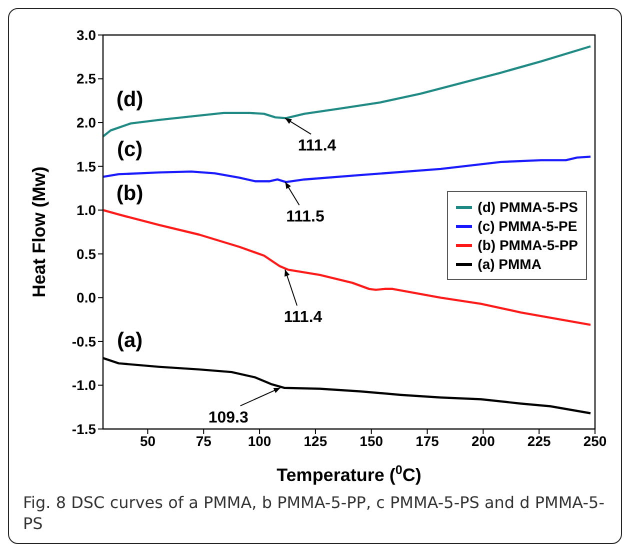 The image size is (630, 560). I want to click on x-axis-title: Temperature ($^{0}$C), so click(349, 474).